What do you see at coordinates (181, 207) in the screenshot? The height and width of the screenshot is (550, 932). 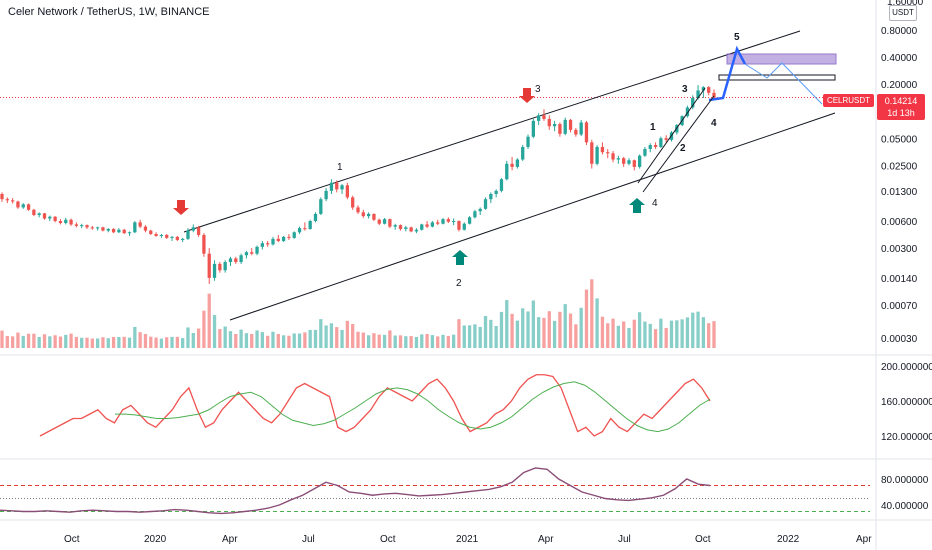 I see `sell-arrow-icon` at bounding box center [181, 207].